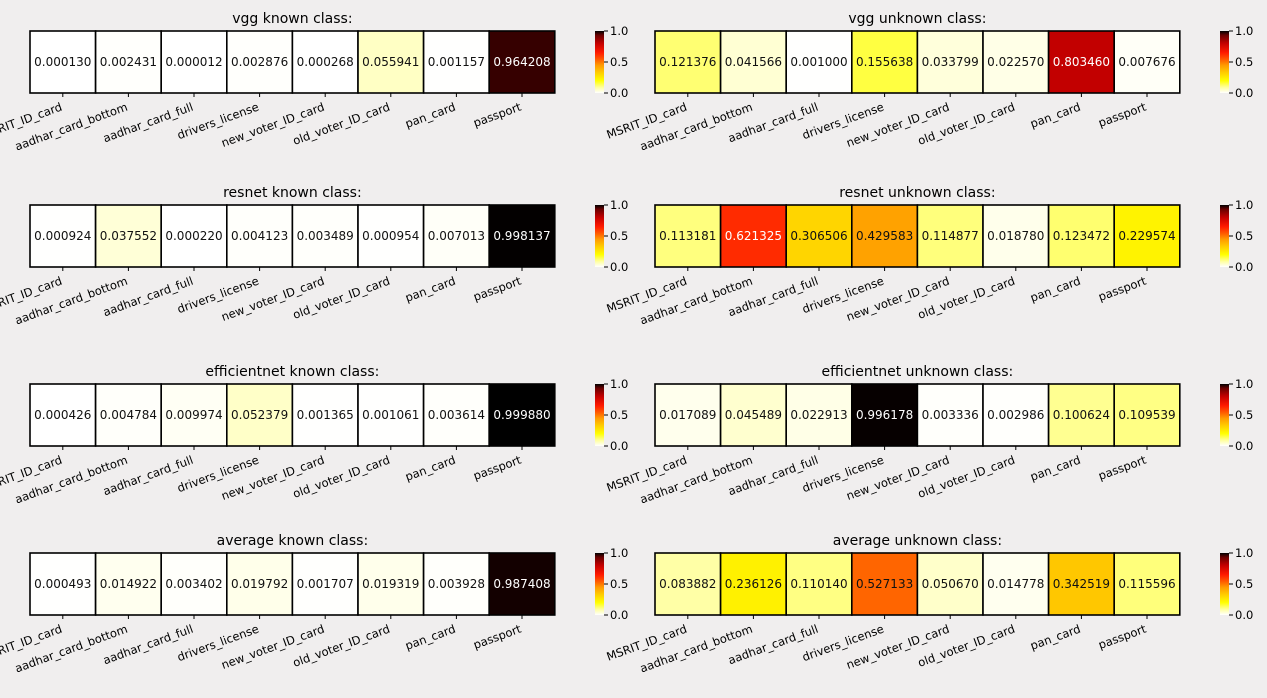 This screenshot has width=1267, height=698. What do you see at coordinates (292, 19) in the screenshot?
I see `panel-title: vgg known class:` at bounding box center [292, 19].